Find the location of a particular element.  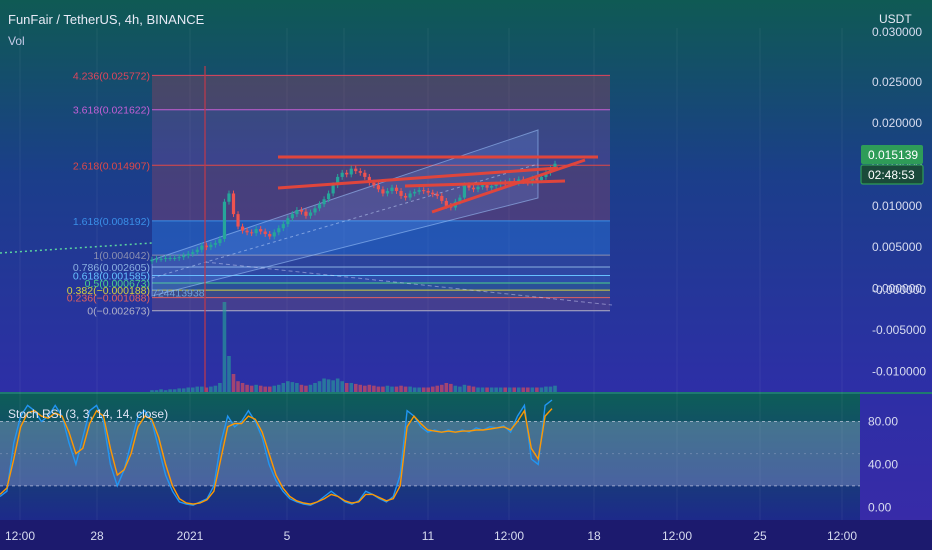

channel-midline is located at coordinates (345, 221).